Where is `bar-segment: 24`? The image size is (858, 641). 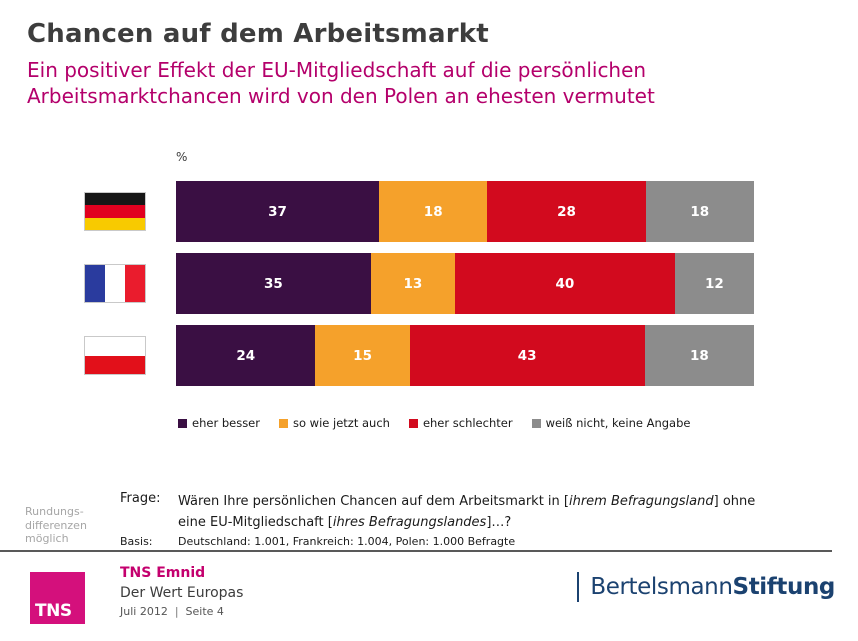
bar-segment: 24 is located at coordinates (246, 355).